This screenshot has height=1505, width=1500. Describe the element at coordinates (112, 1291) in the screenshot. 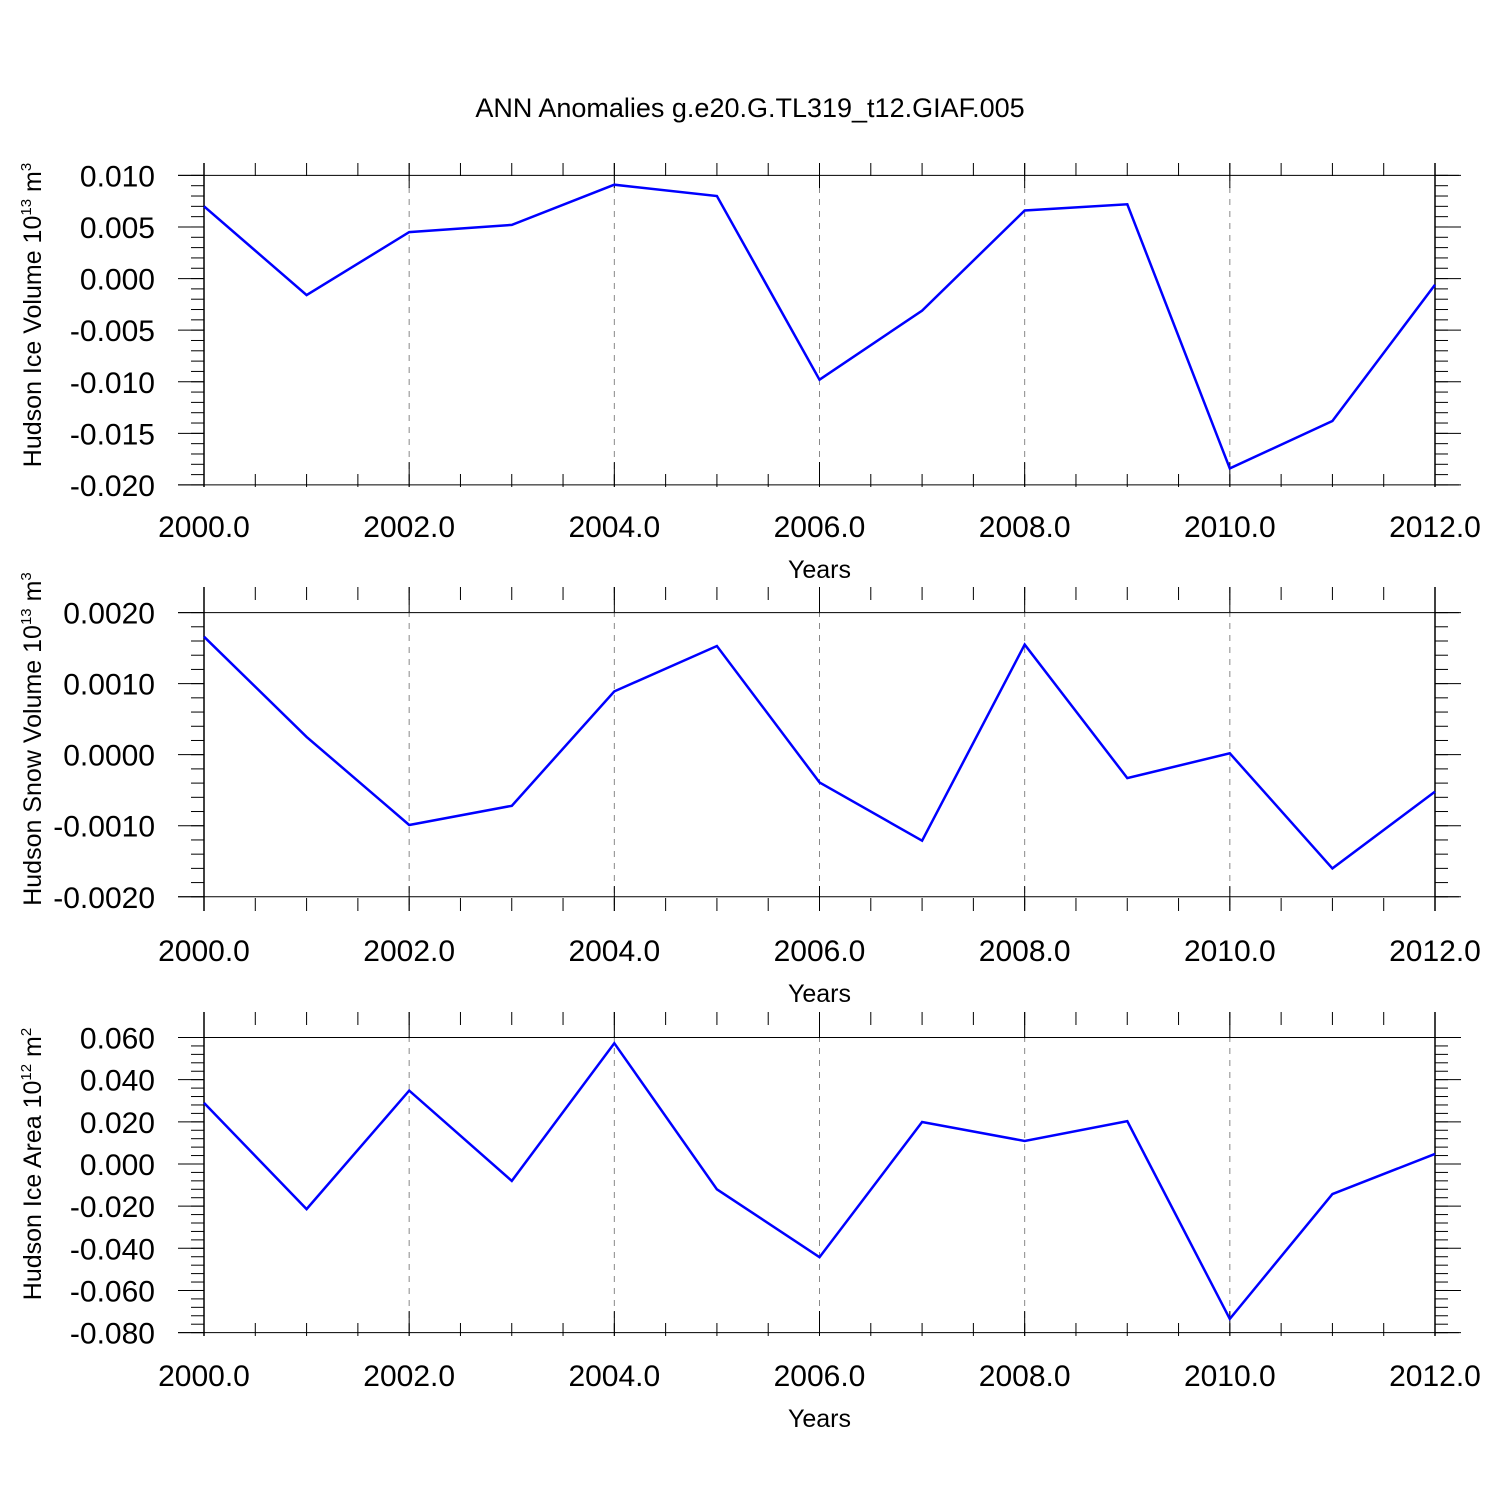

I see `y-tick-label: -0.060` at that location.